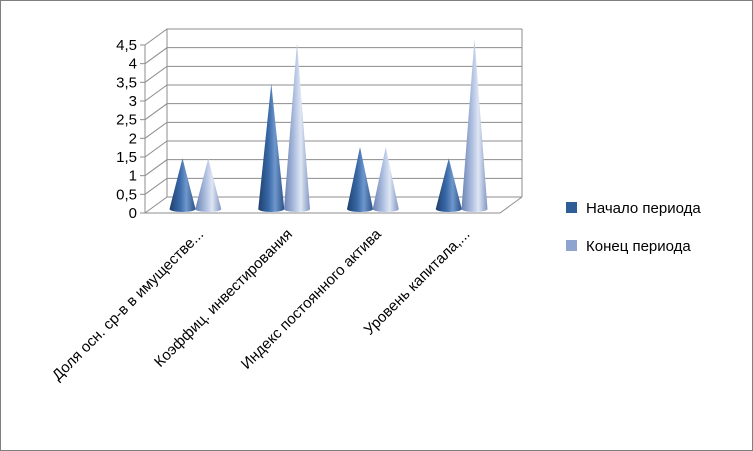 This screenshot has height=451, width=753. What do you see at coordinates (126, 45) in the screenshot?
I see `y-tick-label: 4,5` at bounding box center [126, 45].